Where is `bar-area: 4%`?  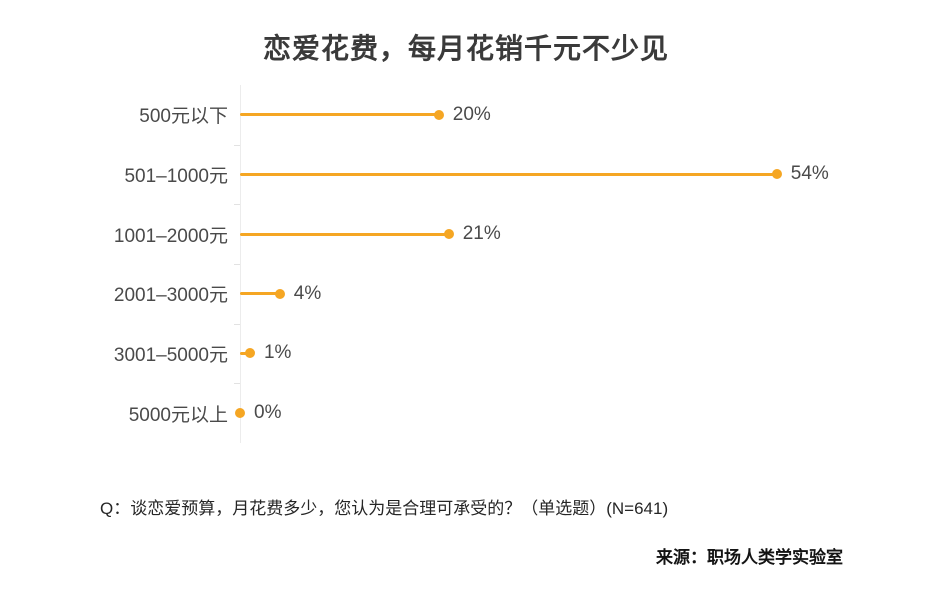
bar-area: 4% is located at coordinates (280, 294).